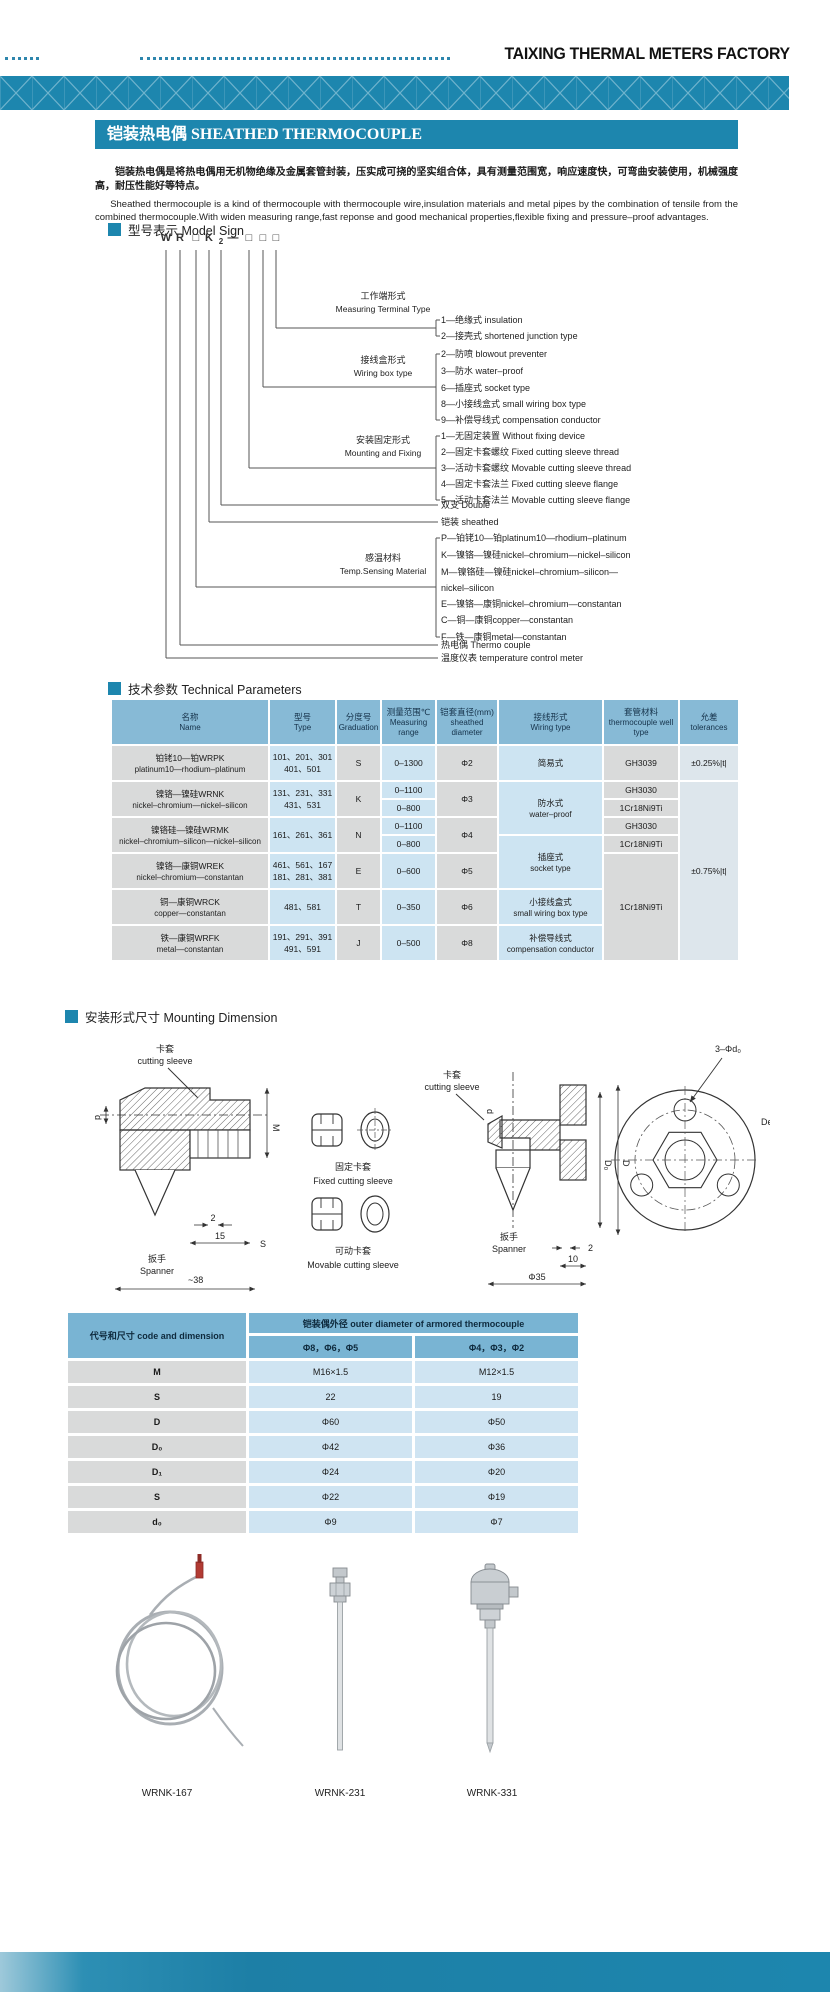 Image resolution: width=830 pixels, height=2000 pixels. I want to click on dim-value: Φ20, so click(496, 1472).